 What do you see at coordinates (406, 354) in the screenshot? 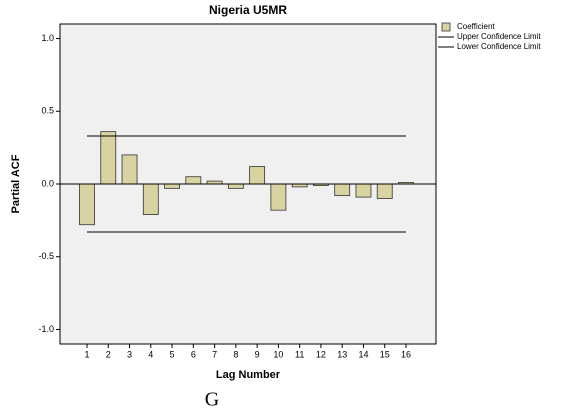
I see `x-tick-label: 16` at bounding box center [406, 354].